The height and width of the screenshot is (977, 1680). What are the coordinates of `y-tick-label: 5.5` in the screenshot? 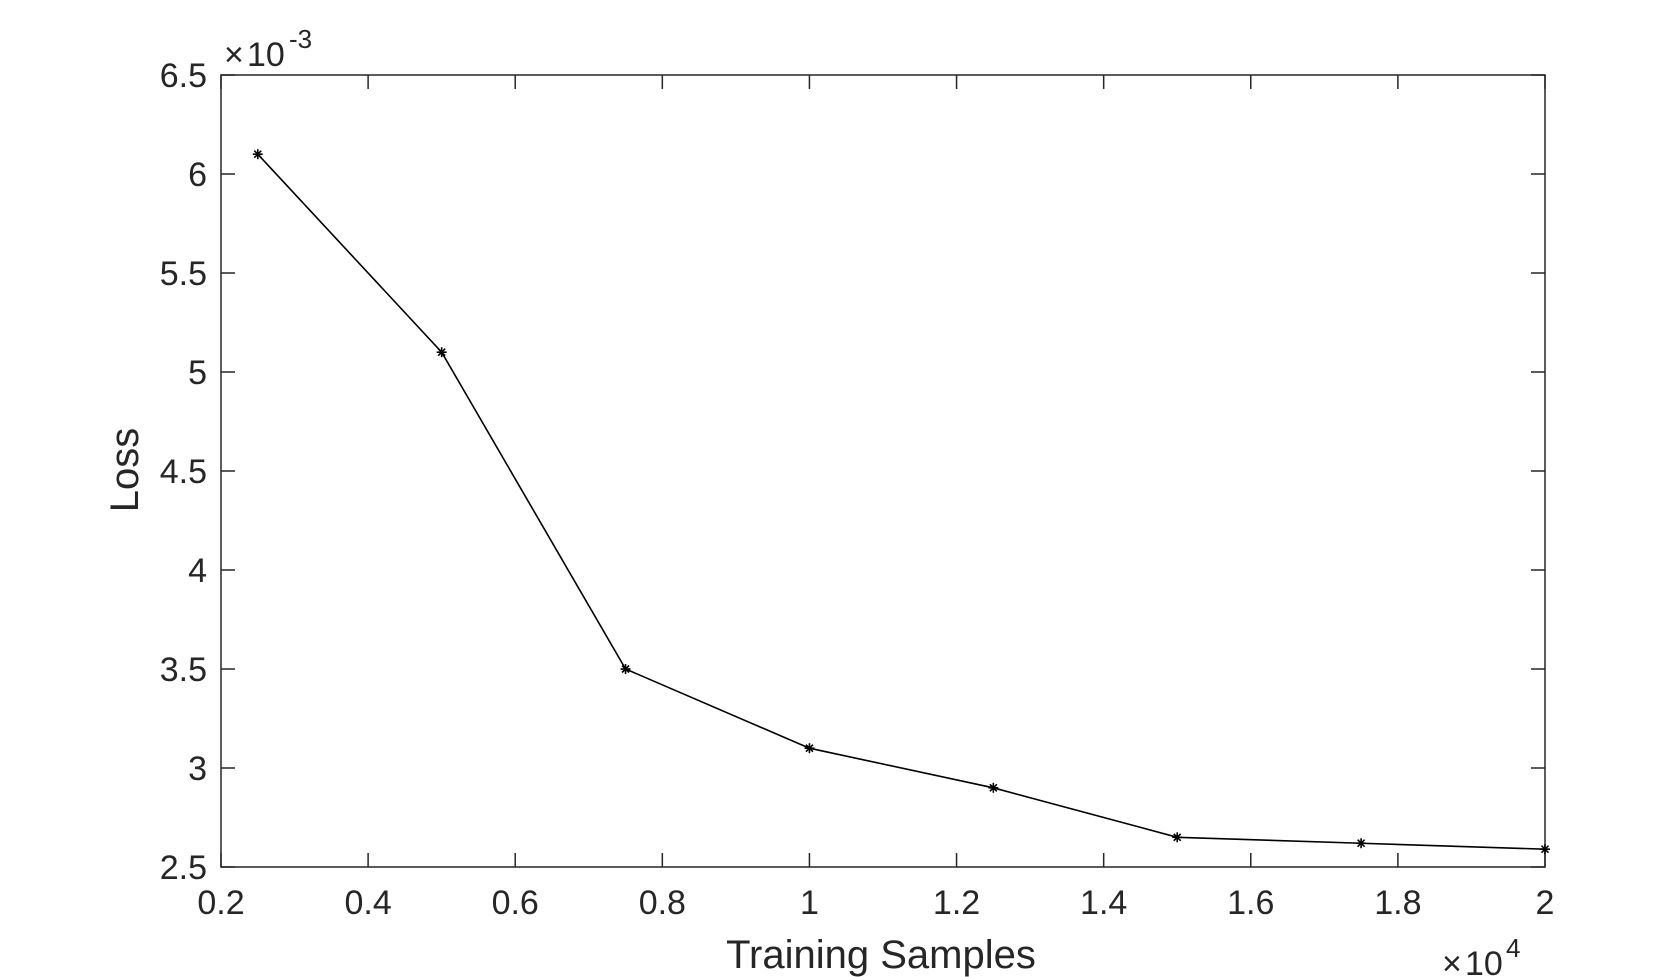 It's located at (183, 274).